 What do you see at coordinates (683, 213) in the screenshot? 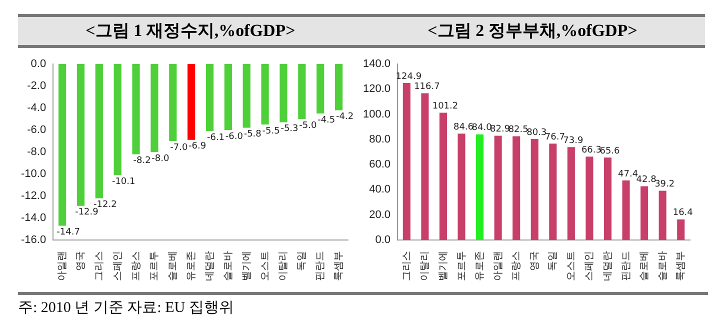
I see `data-label: 16.4` at bounding box center [683, 213].